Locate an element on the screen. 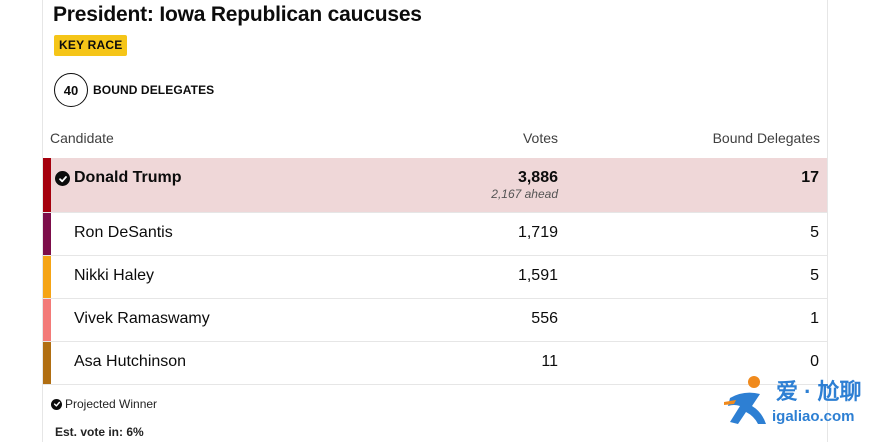 The width and height of the screenshot is (885, 442). votes-ahead: 2,167 ahead is located at coordinates (524, 194).